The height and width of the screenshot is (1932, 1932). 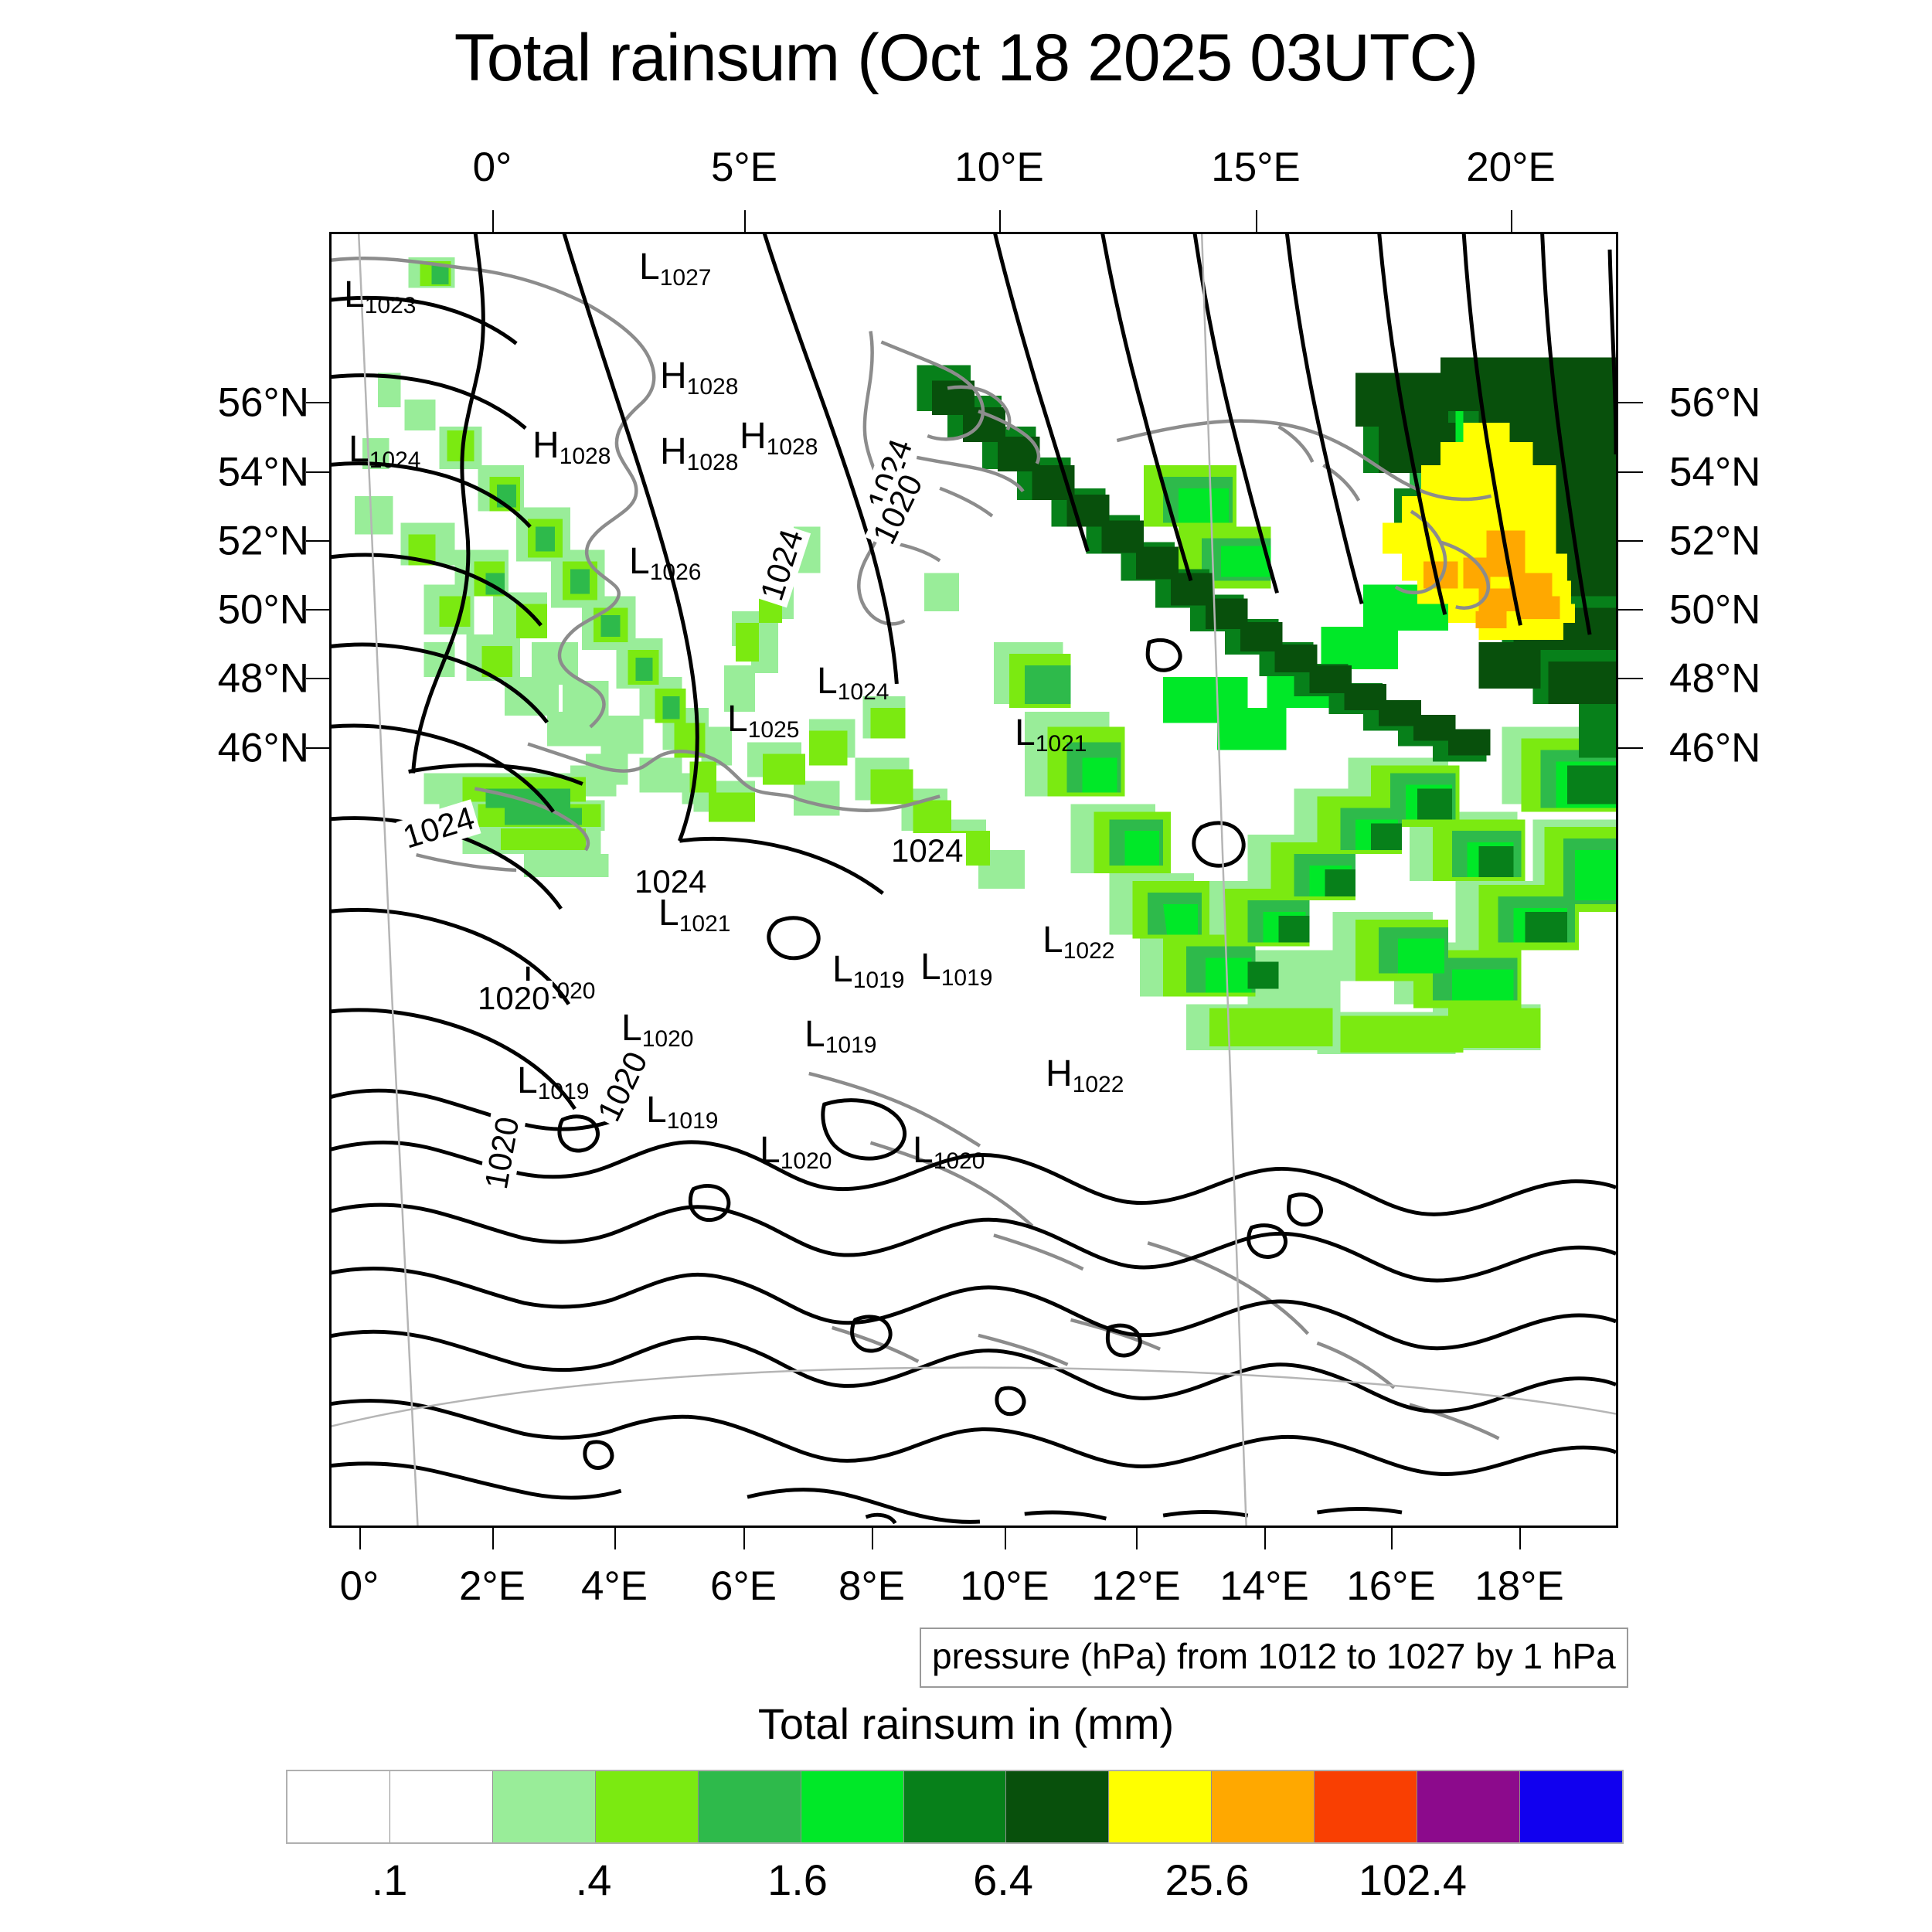 I want to click on contour-label-1024-c: 1024, so click(x=928, y=851).